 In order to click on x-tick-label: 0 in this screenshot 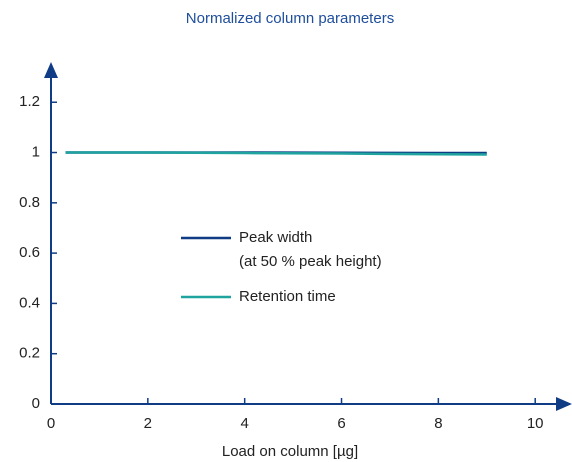, I will do `click(51, 423)`.